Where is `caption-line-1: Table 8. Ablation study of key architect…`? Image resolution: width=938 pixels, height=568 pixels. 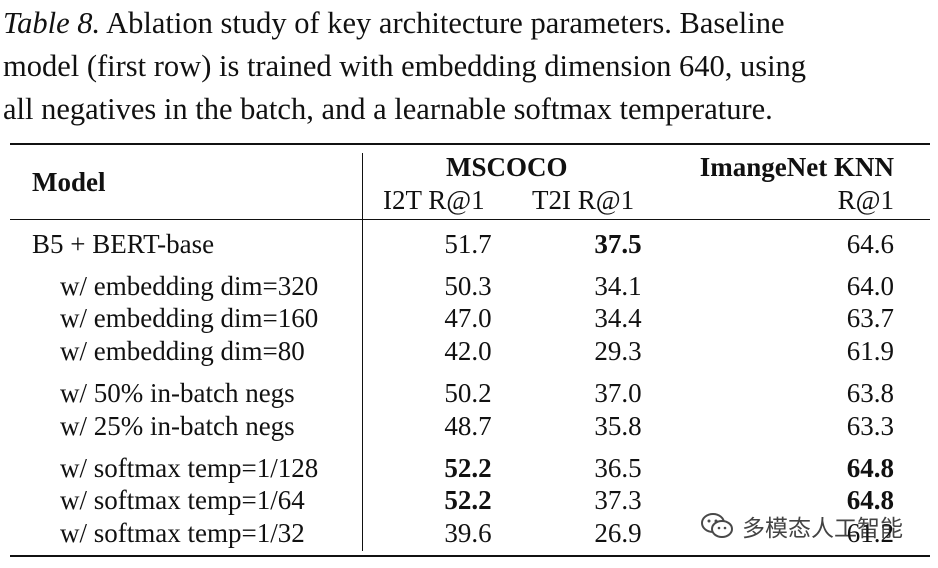 caption-line-1: Table 8. Ablation study of key architect… is located at coordinates (469, 23).